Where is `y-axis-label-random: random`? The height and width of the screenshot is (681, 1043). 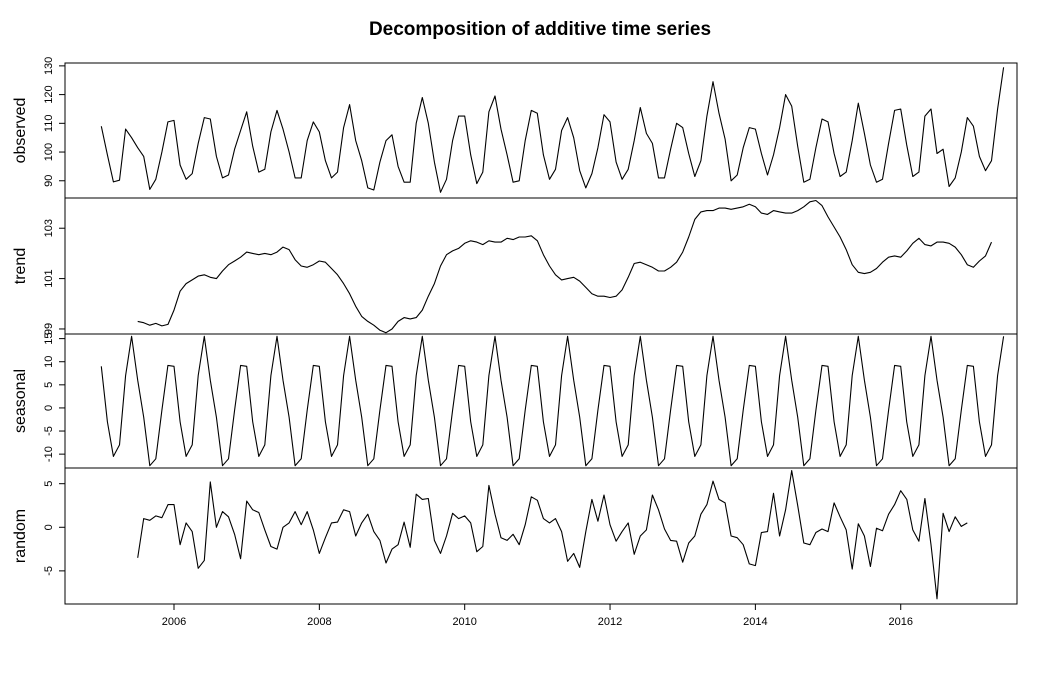 y-axis-label-random: random is located at coordinates (20, 536).